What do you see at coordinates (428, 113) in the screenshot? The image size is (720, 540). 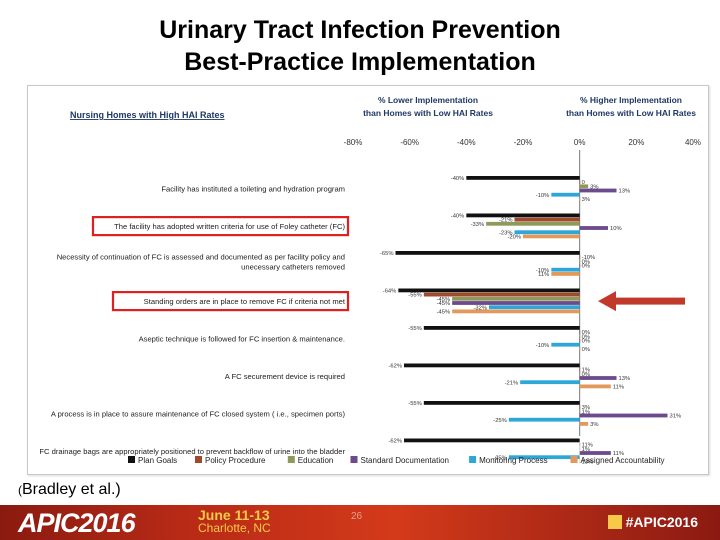 I see `header-left-line2: than Homes with Low HAI Rates` at bounding box center [428, 113].